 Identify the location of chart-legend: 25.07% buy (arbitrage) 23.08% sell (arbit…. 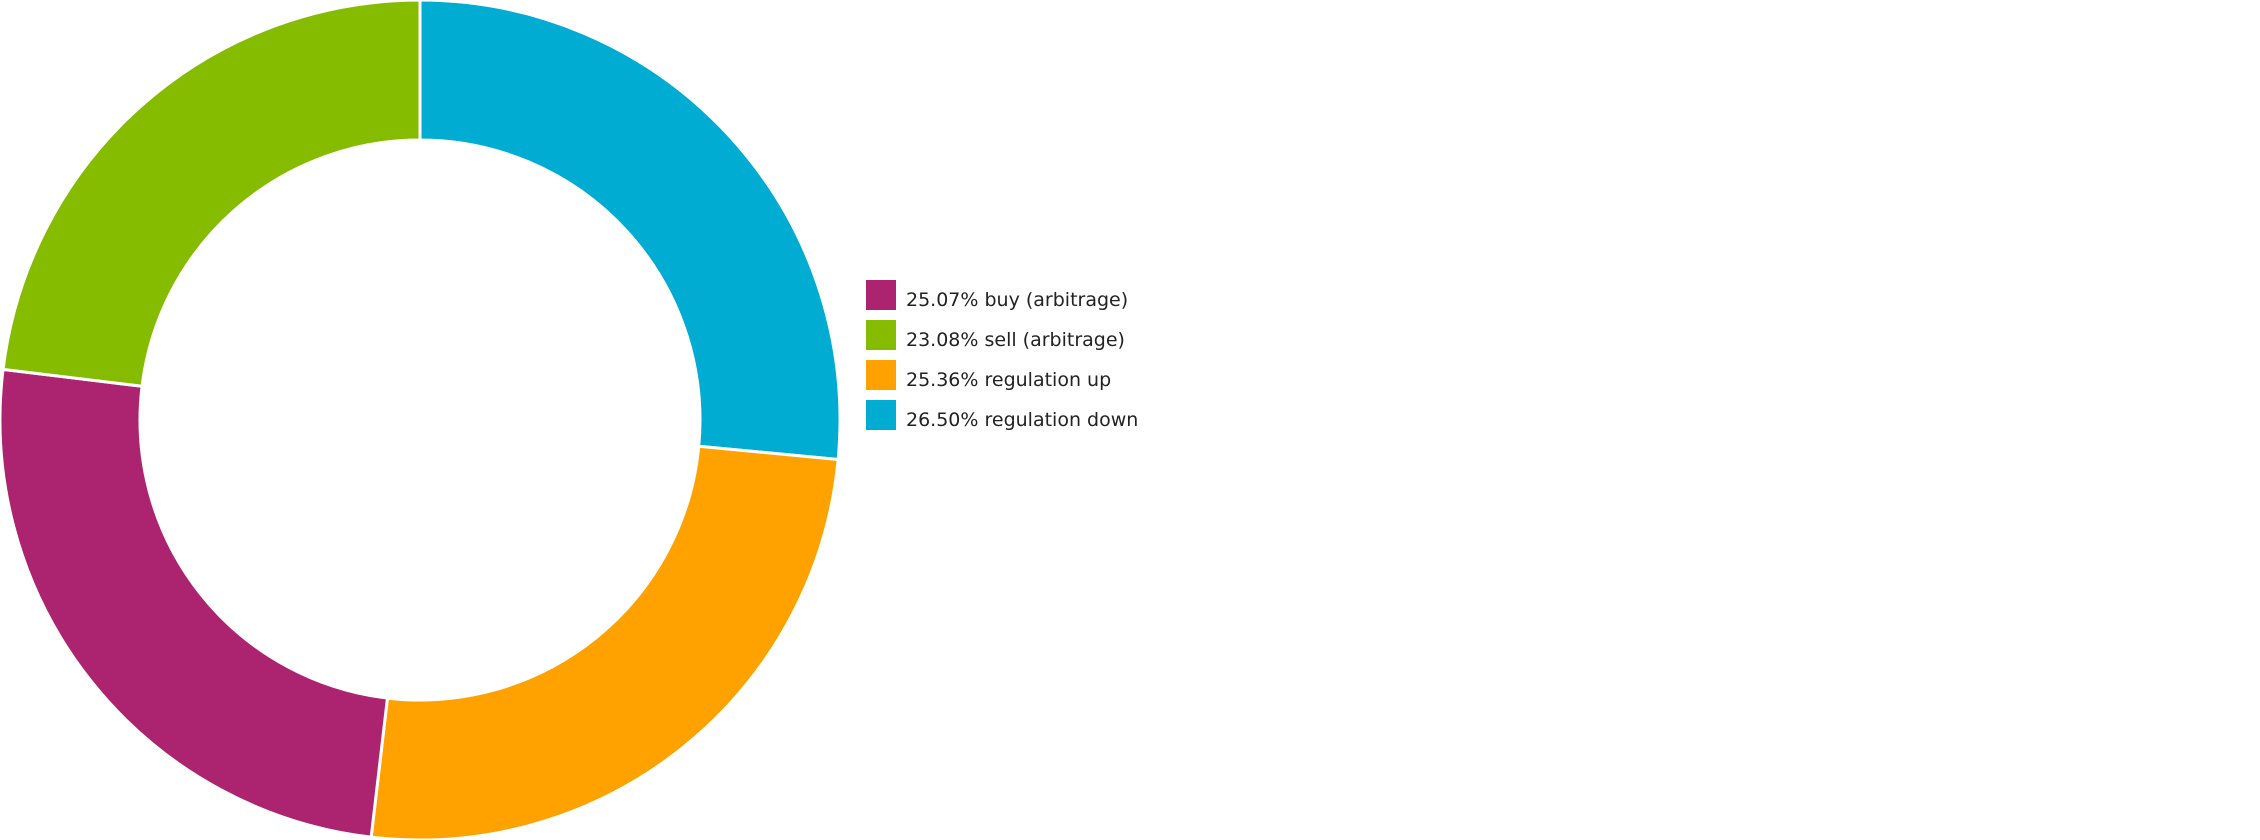
(1002, 355).